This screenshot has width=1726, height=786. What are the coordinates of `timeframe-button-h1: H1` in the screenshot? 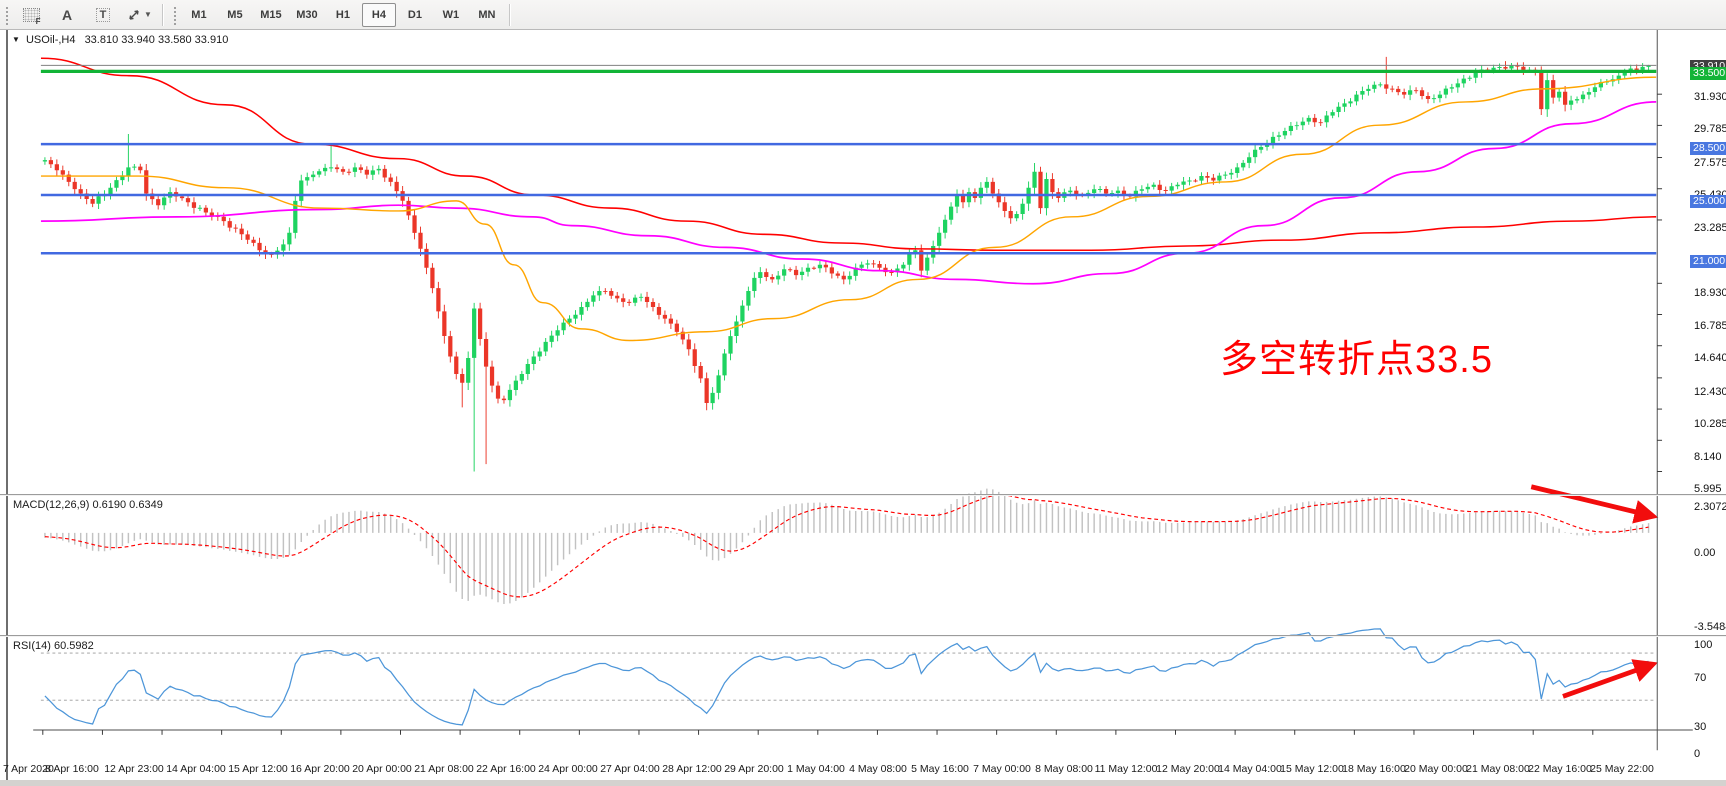 It's located at (342, 14).